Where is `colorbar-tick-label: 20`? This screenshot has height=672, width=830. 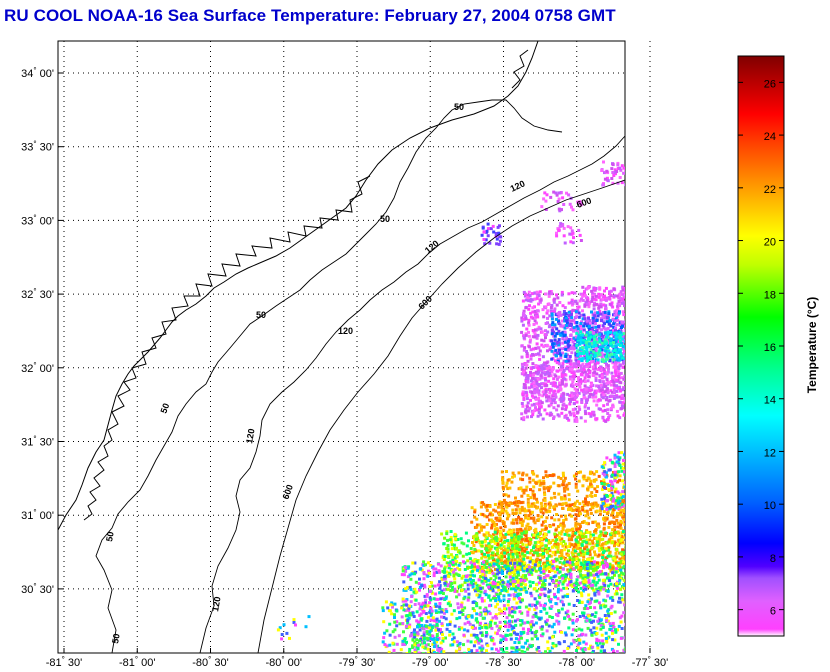 colorbar-tick-label: 20 is located at coordinates (770, 243).